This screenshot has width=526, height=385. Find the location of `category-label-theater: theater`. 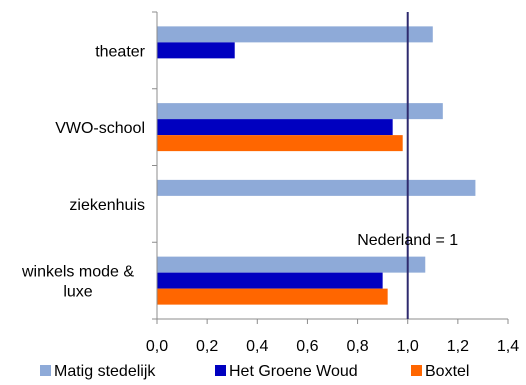

category-label-theater: theater is located at coordinates (120, 51).